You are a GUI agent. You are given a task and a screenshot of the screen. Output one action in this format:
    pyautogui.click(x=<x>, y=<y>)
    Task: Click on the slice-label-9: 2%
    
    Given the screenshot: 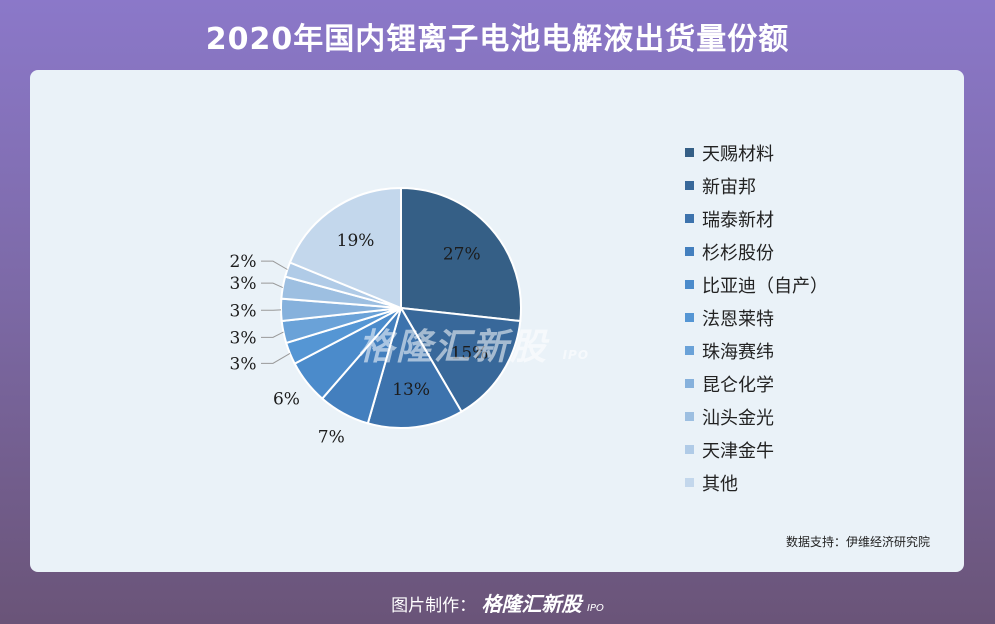 What is the action you would take?
    pyautogui.click(x=243, y=262)
    